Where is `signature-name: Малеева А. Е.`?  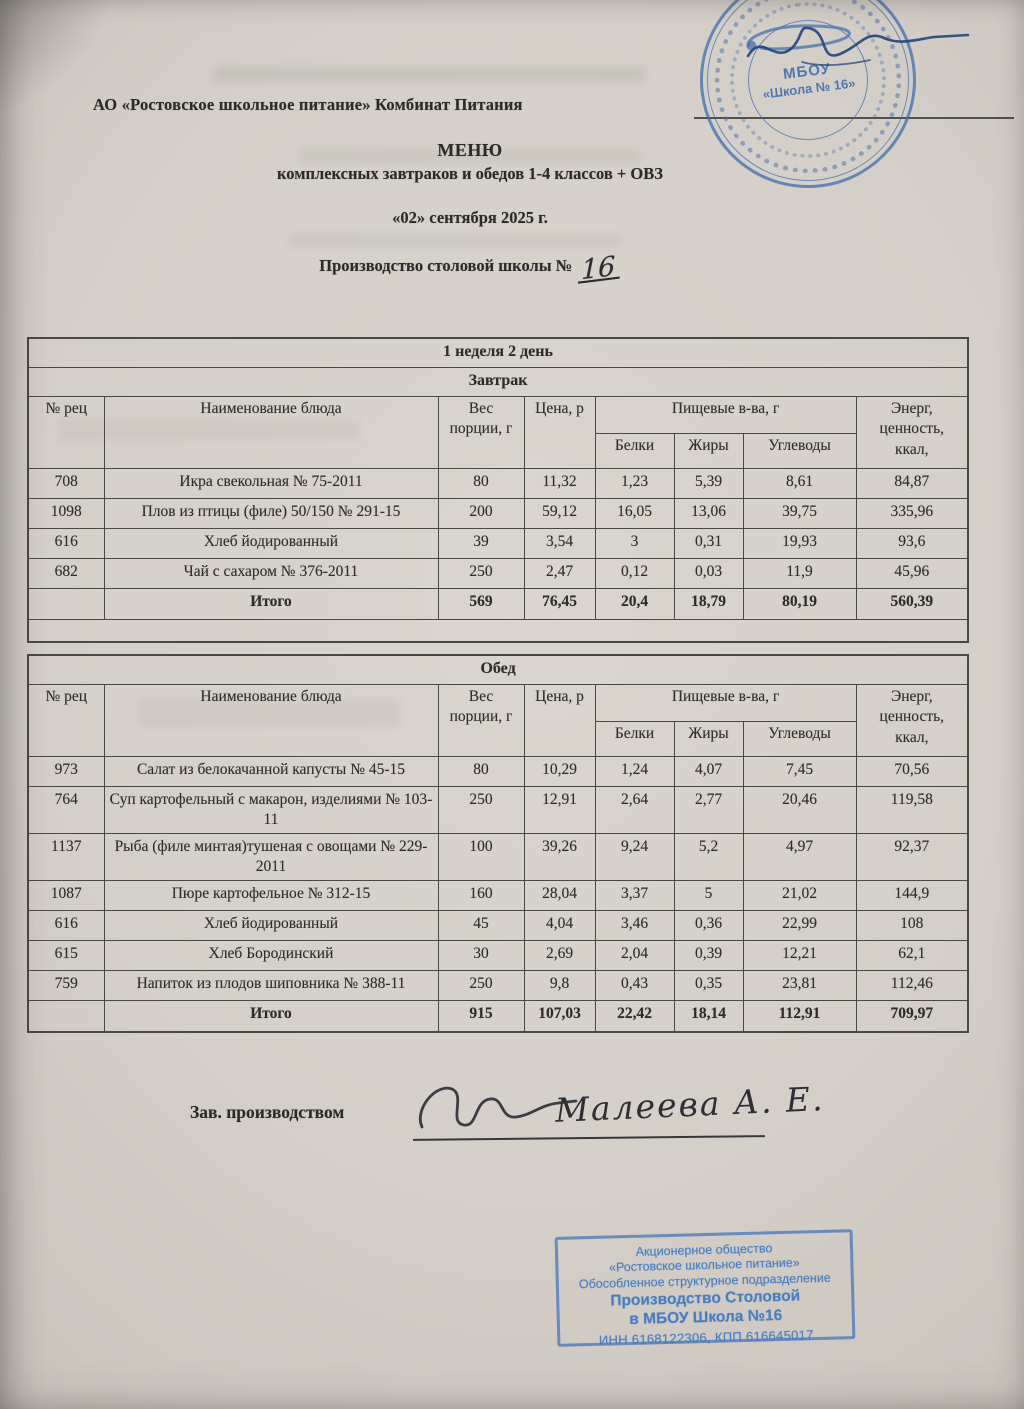 signature-name: Малеева А. Е. is located at coordinates (690, 1104).